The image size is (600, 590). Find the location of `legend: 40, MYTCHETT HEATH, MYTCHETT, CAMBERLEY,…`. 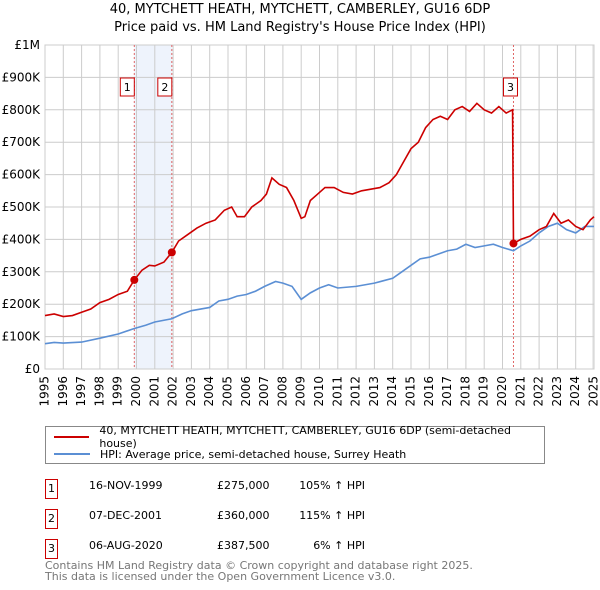

legend: 40, MYTCHETT HEATH, MYTCHETT, CAMBERLEY,… is located at coordinates (295, 444).